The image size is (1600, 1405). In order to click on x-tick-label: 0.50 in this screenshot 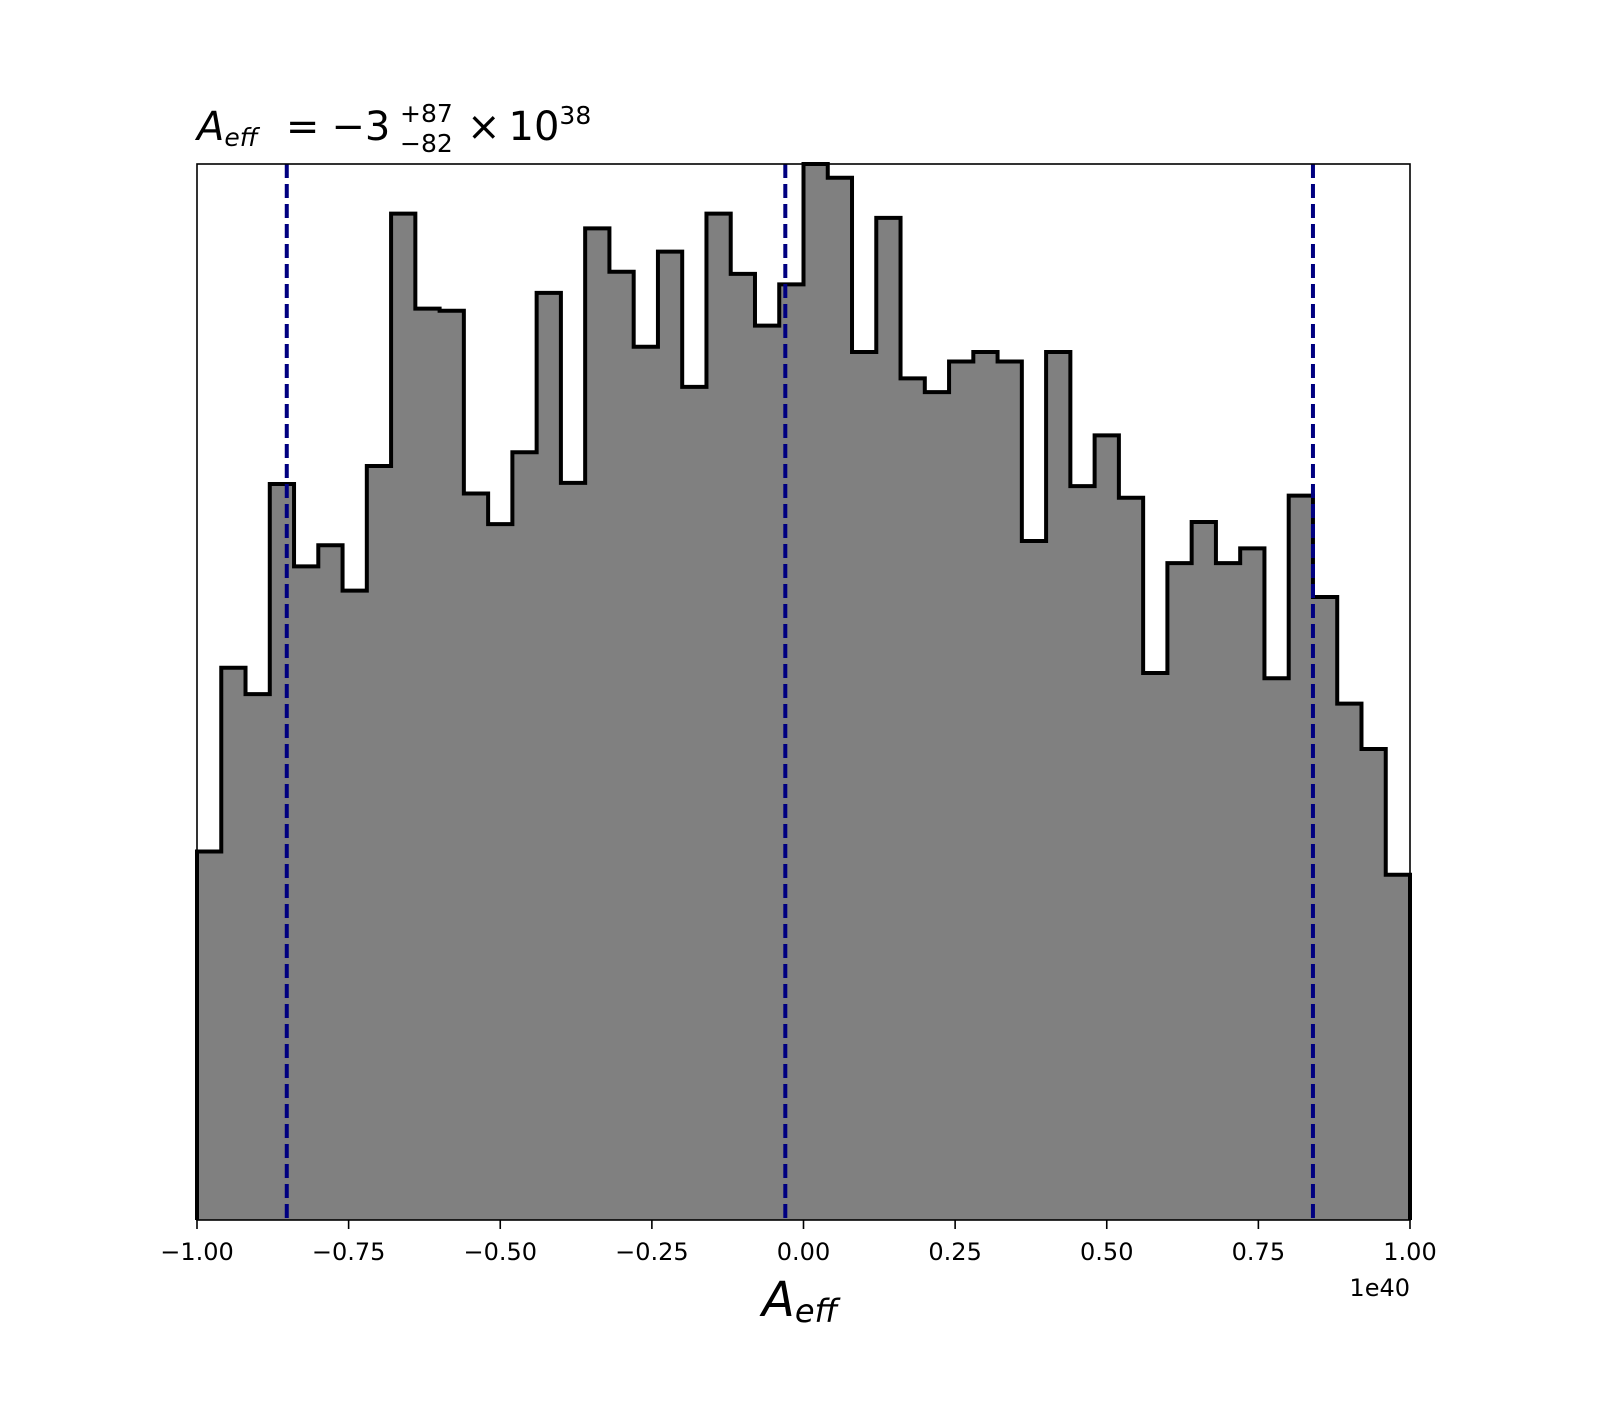, I will do `click(1106, 1252)`.